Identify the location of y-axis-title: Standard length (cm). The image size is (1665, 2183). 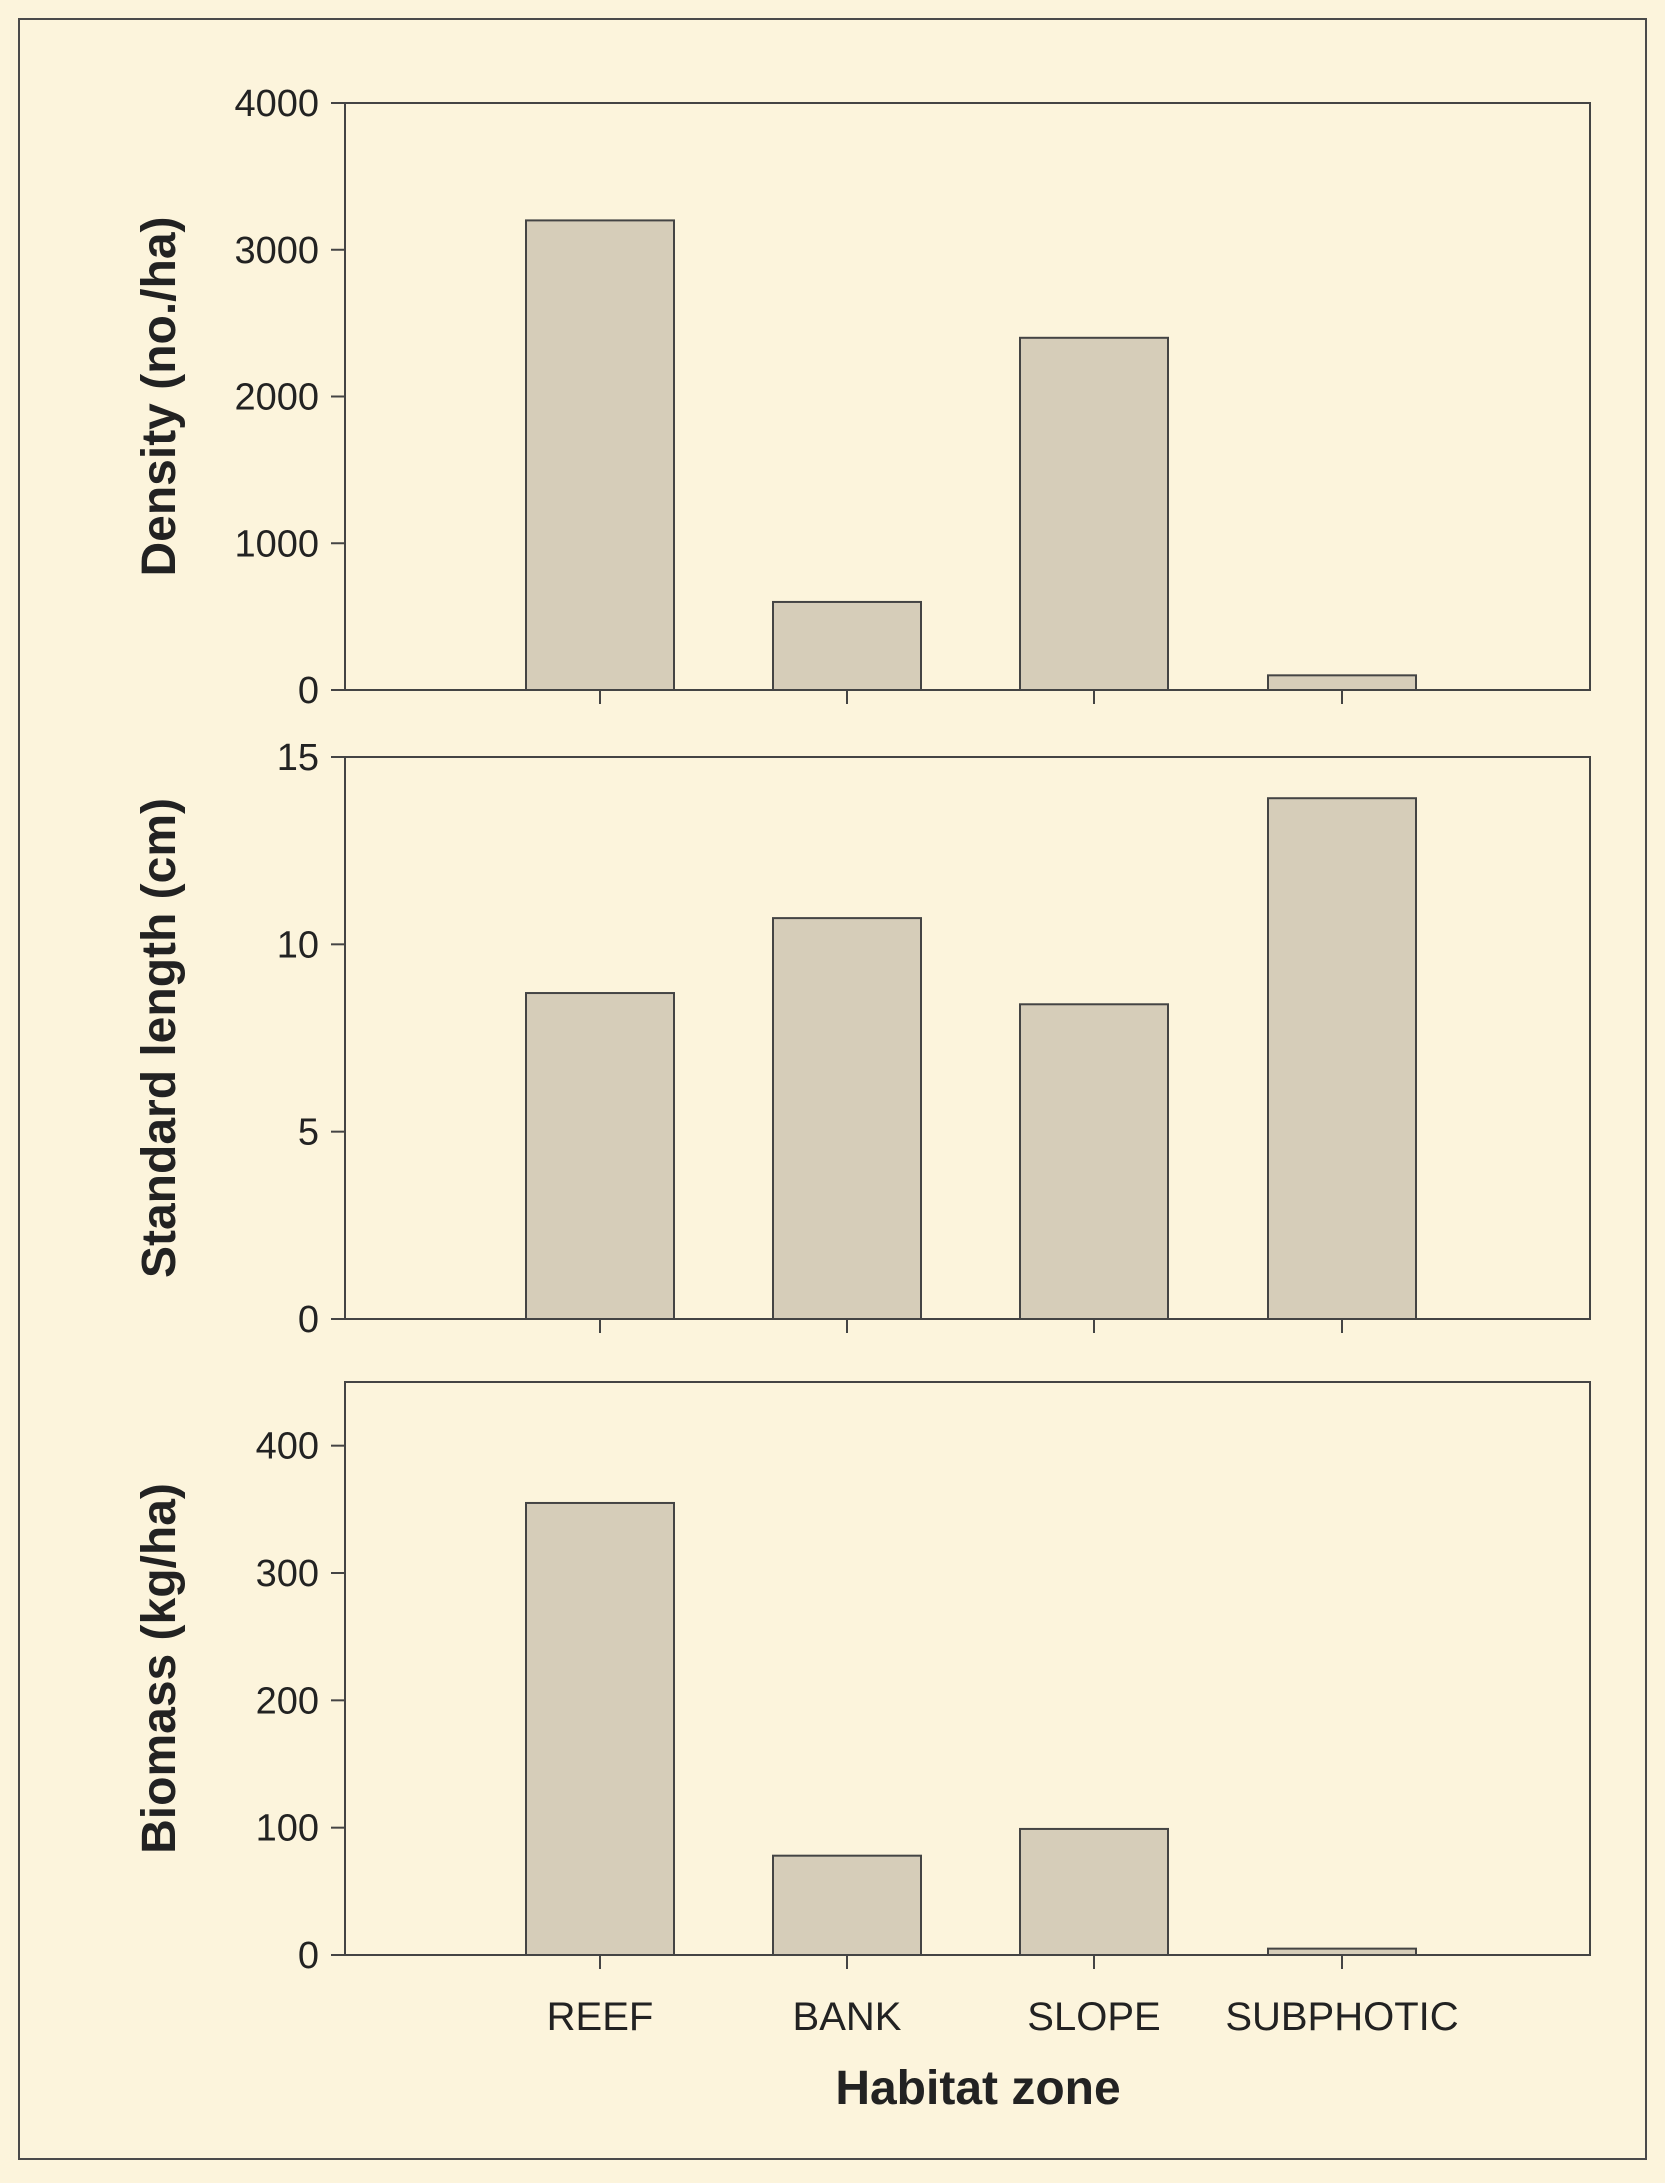
(159, 1038).